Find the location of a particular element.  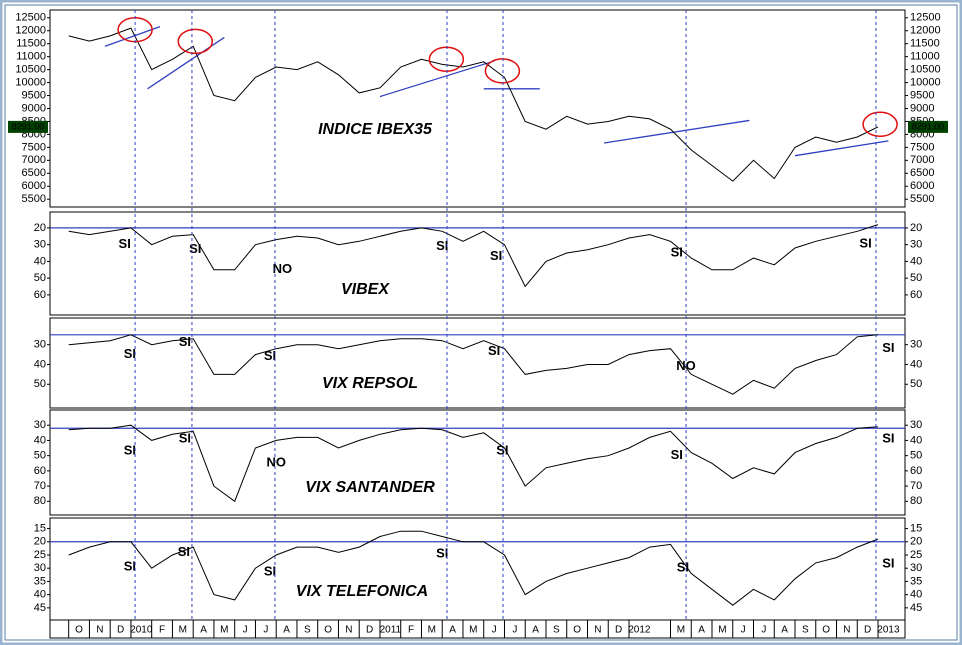

y-tick-label: 5500 is located at coordinates (34, 199).